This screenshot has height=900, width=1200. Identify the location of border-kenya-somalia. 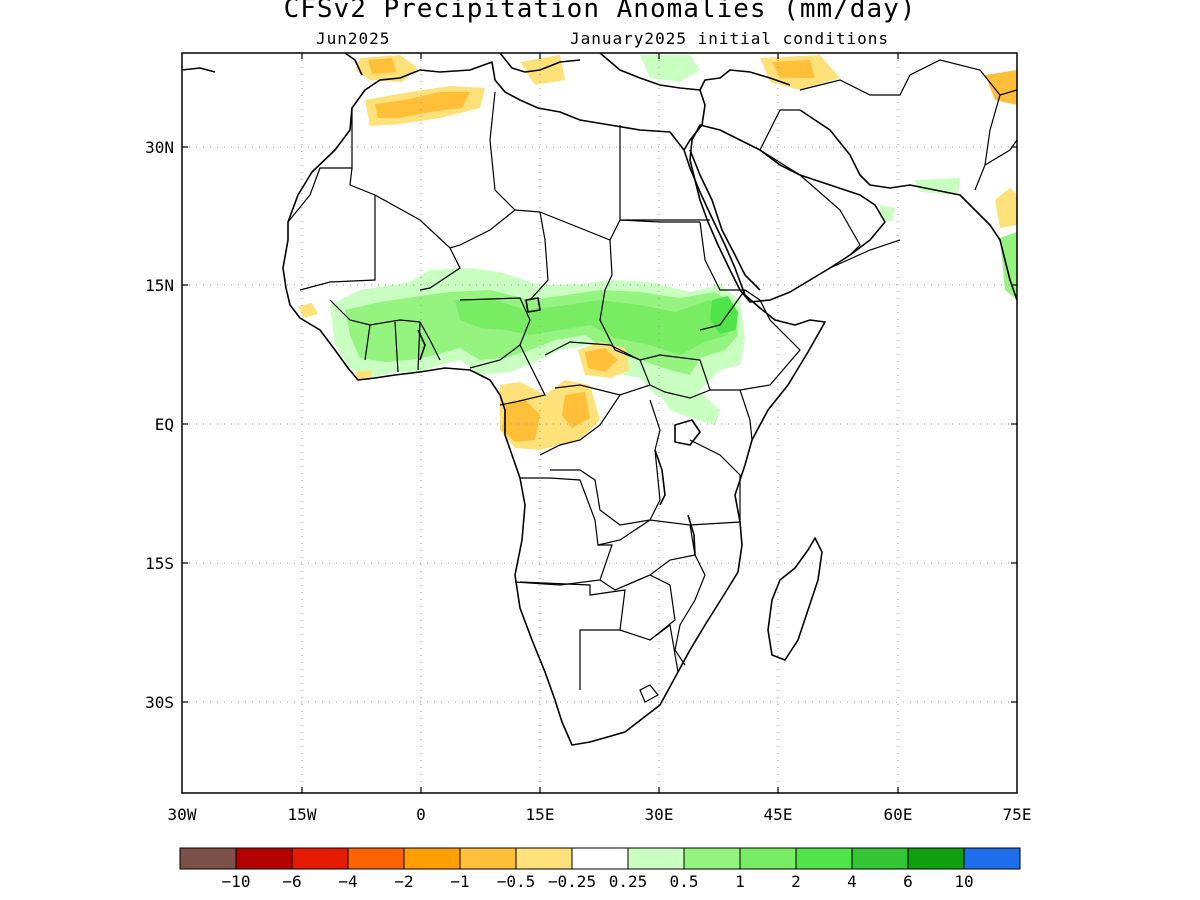
(746, 415).